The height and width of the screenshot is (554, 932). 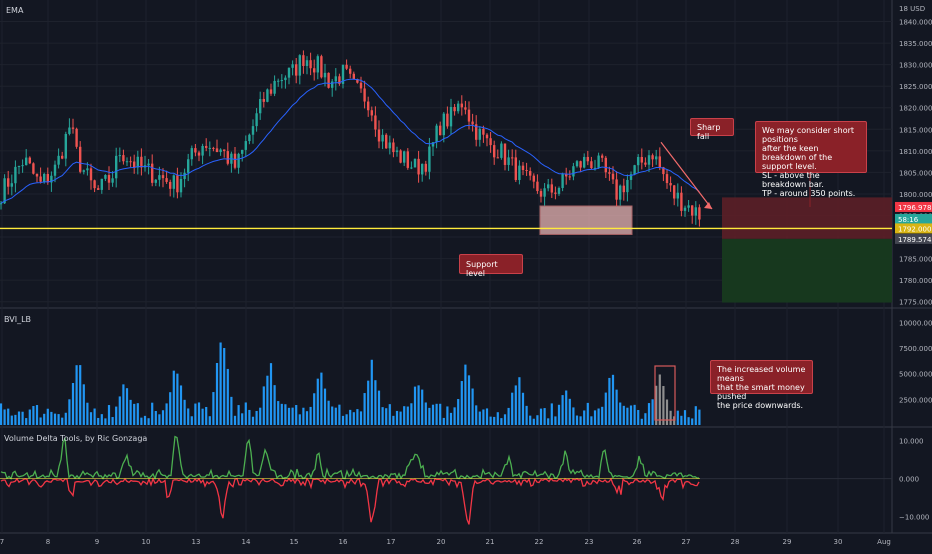 What do you see at coordinates (637, 542) in the screenshot?
I see `x-tick-label: 26` at bounding box center [637, 542].